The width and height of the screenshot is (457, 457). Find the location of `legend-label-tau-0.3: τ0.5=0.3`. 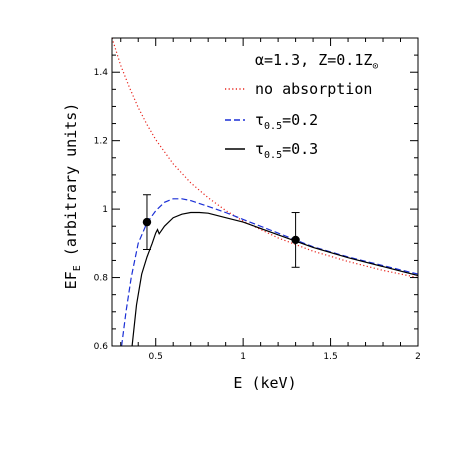

legend-label-tau-0.3: τ0.5=0.3 is located at coordinates (286, 150).